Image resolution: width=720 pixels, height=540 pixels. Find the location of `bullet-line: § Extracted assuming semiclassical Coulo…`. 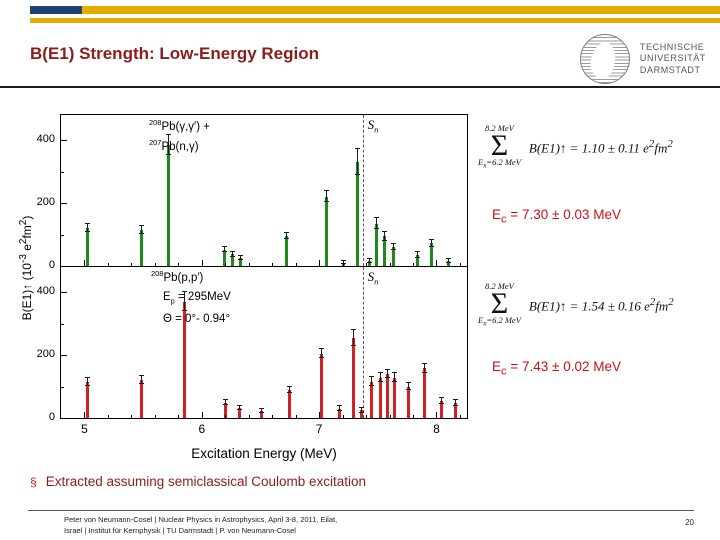

bullet-line: § Extracted assuming semiclassical Coulo… is located at coordinates (198, 481).